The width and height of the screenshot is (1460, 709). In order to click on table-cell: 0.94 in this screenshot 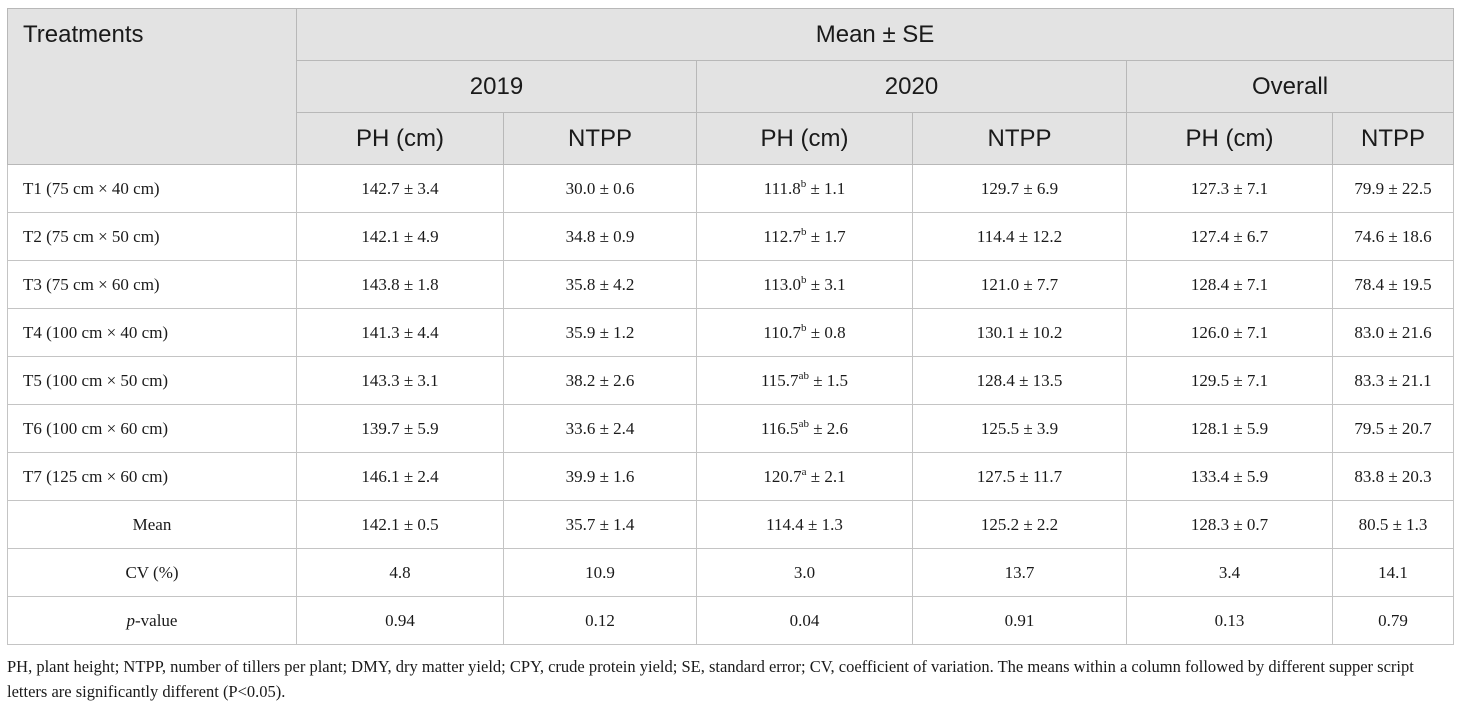, I will do `click(400, 620)`.